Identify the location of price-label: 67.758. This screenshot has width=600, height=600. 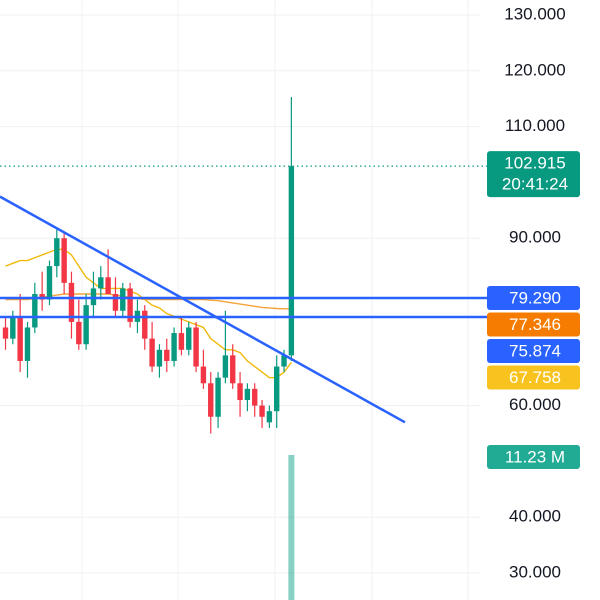
(535, 377).